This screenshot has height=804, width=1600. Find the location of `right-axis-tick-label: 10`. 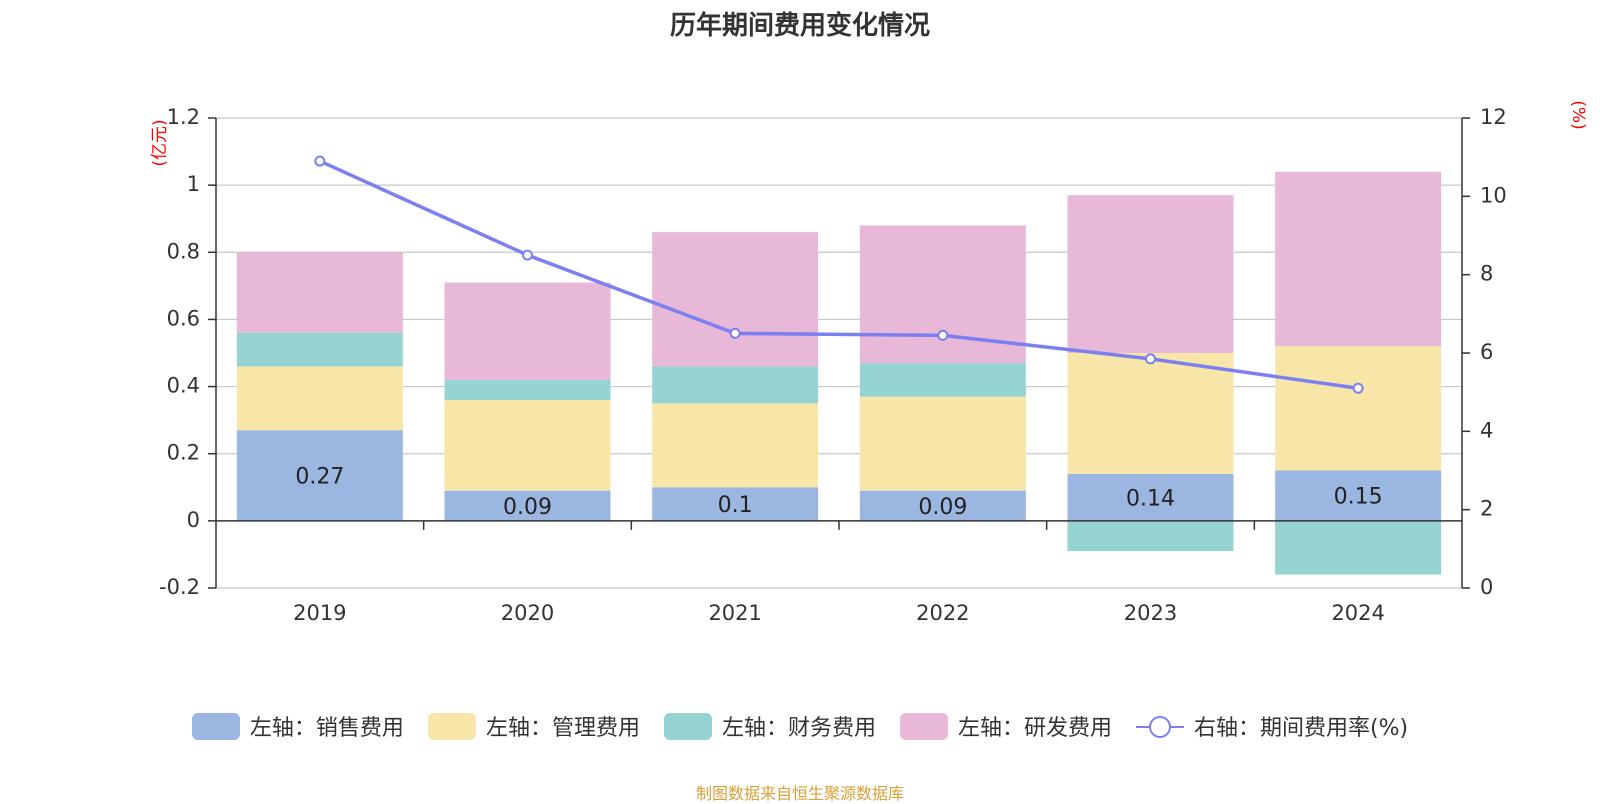

right-axis-tick-label: 10 is located at coordinates (1493, 195).